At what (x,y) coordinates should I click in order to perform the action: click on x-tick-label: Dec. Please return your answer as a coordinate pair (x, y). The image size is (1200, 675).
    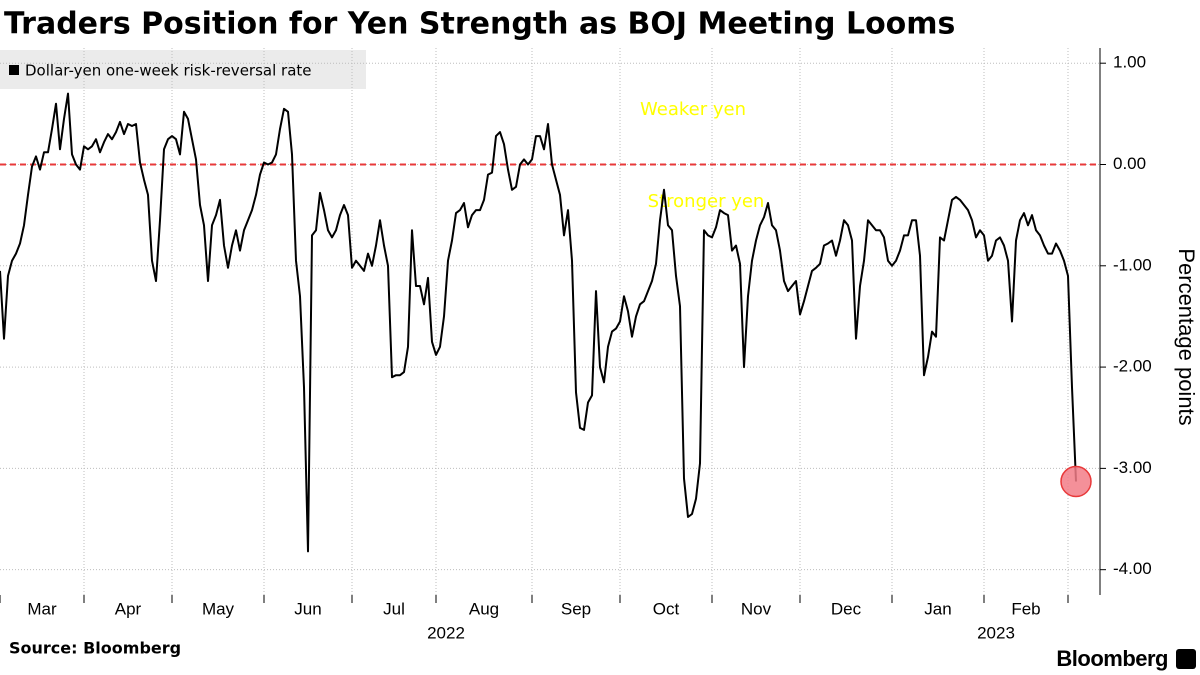
    Looking at the image, I should click on (846, 608).